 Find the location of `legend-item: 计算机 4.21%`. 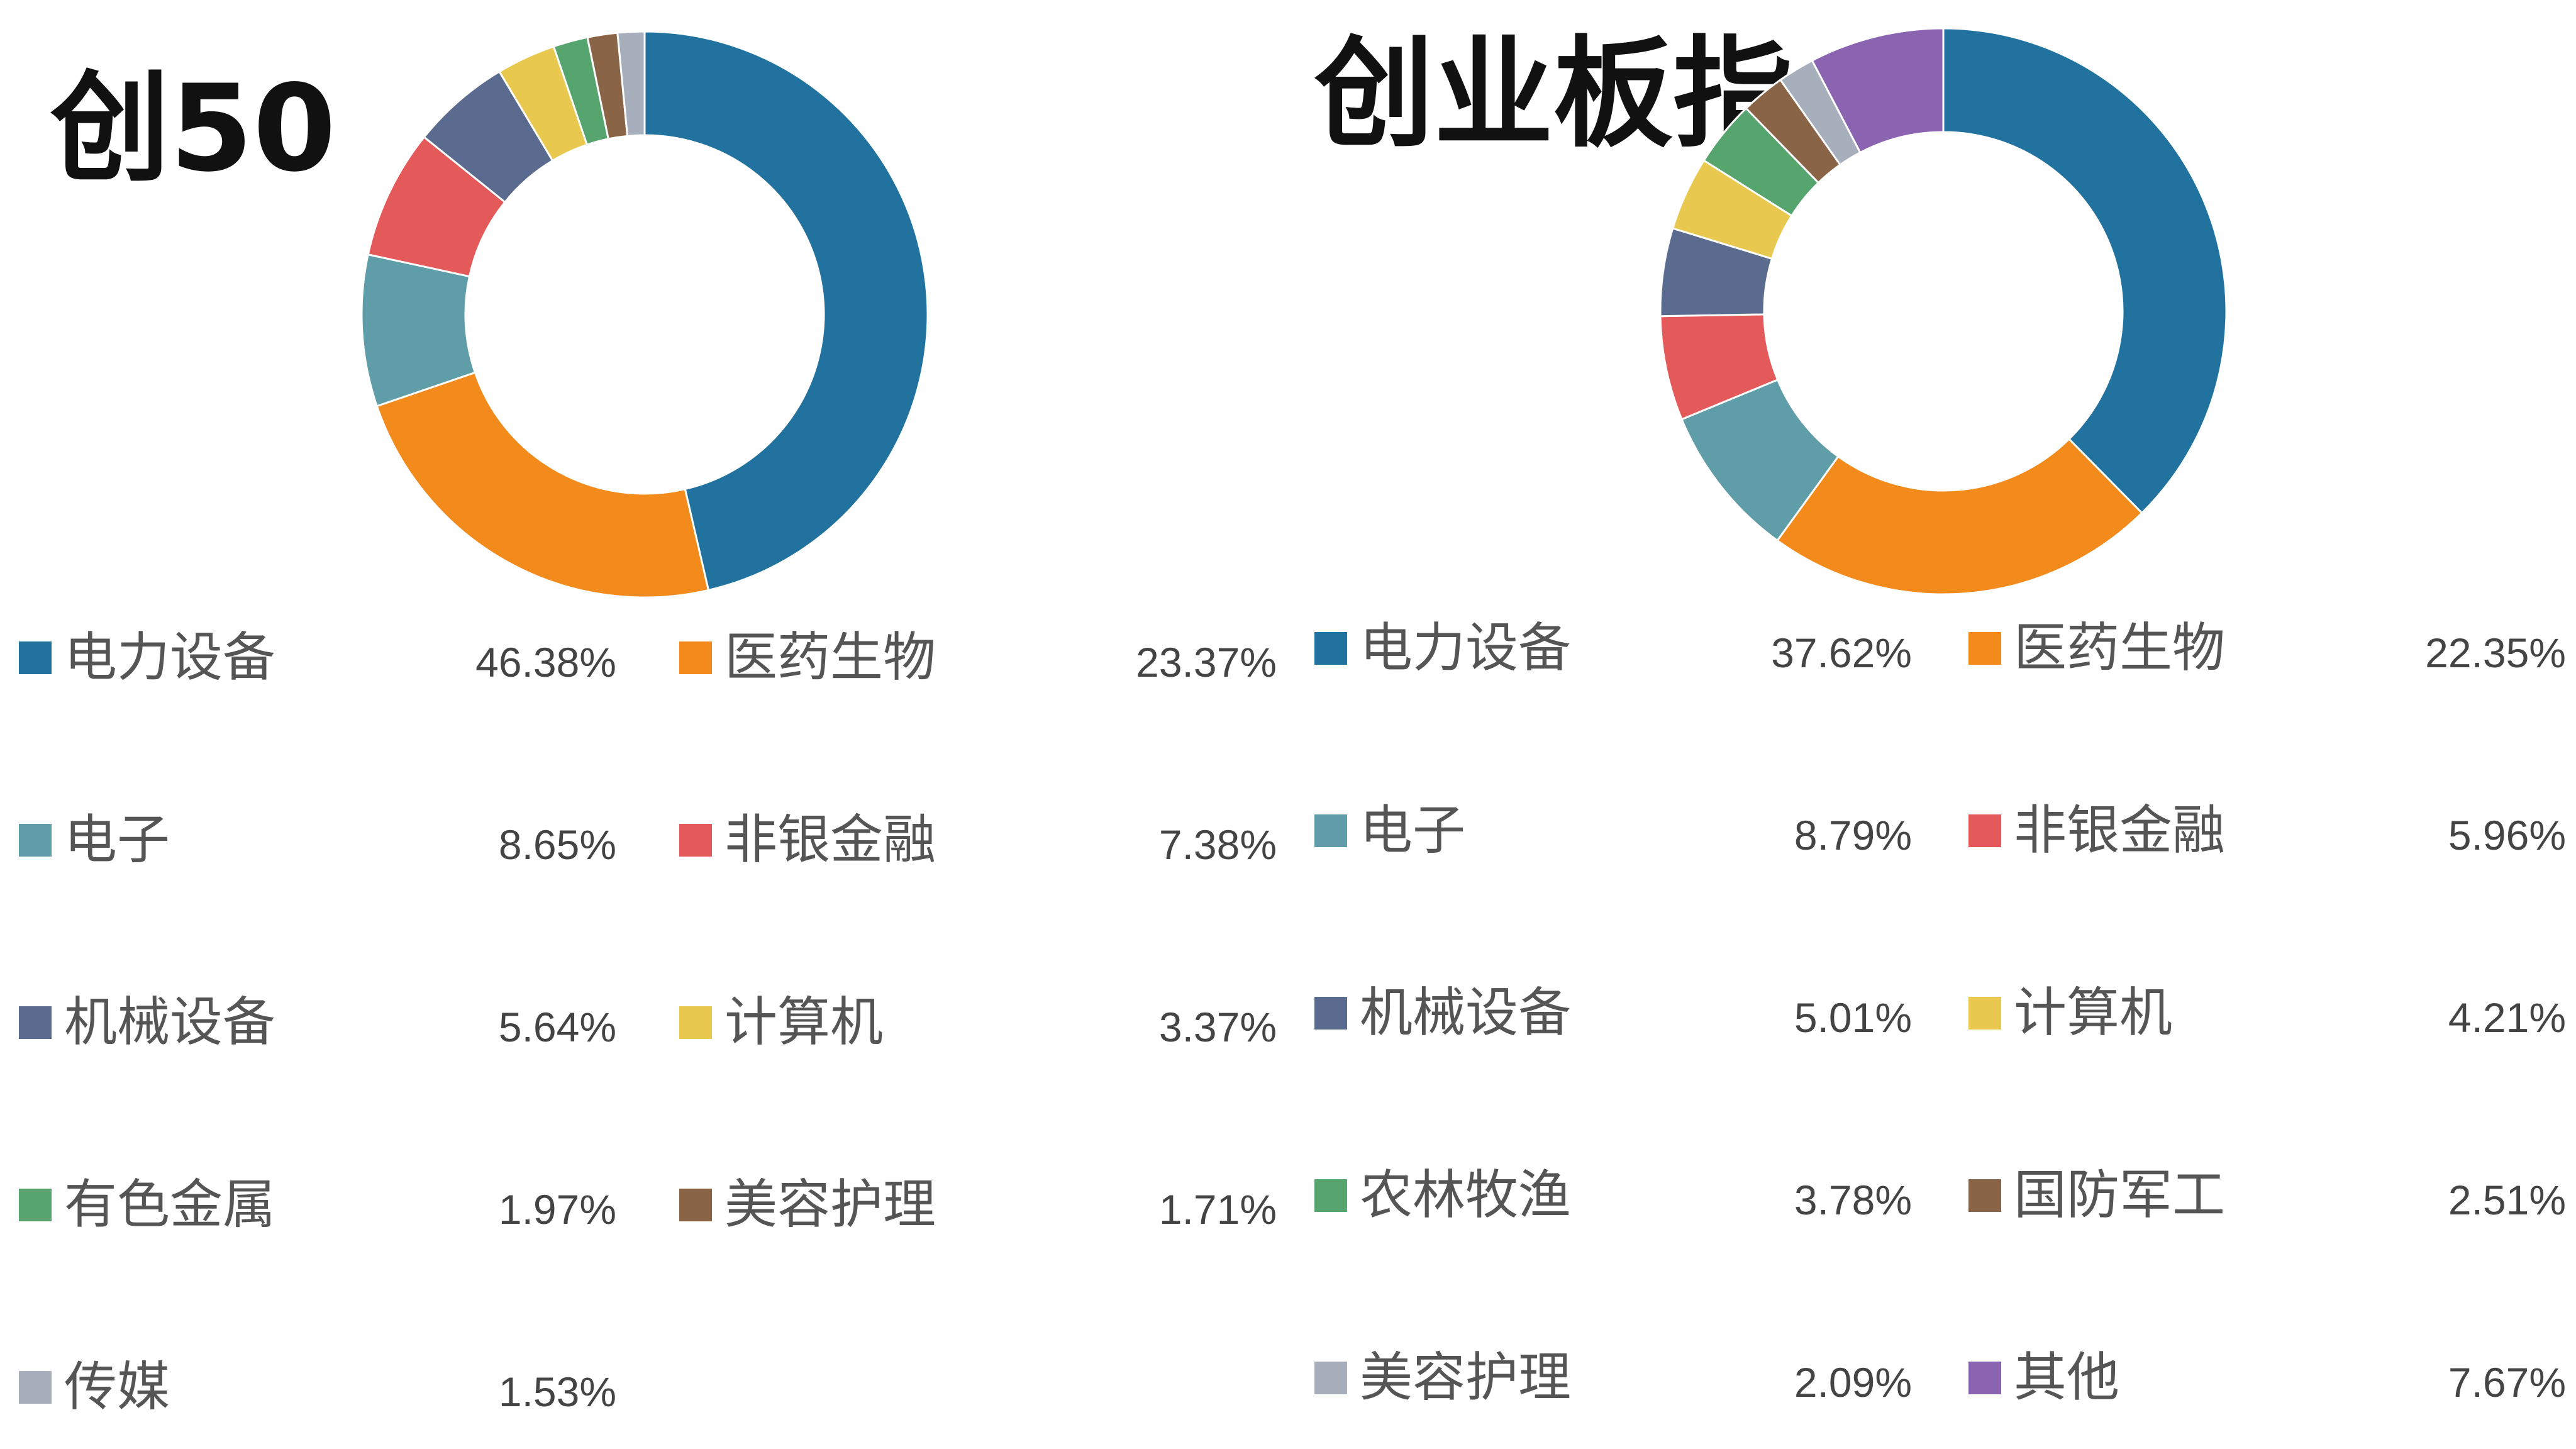

legend-item: 计算机 4.21% is located at coordinates (2267, 1012).